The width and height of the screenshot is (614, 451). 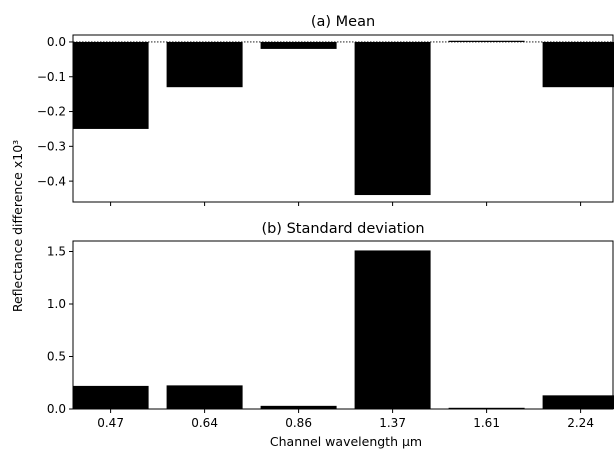 I want to click on panel-a-x-ticks, so click(x=346, y=204).